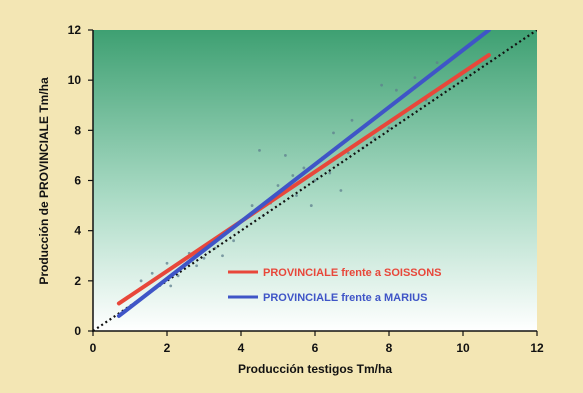  I want to click on x-tick-label-1: 2, so click(167, 348).